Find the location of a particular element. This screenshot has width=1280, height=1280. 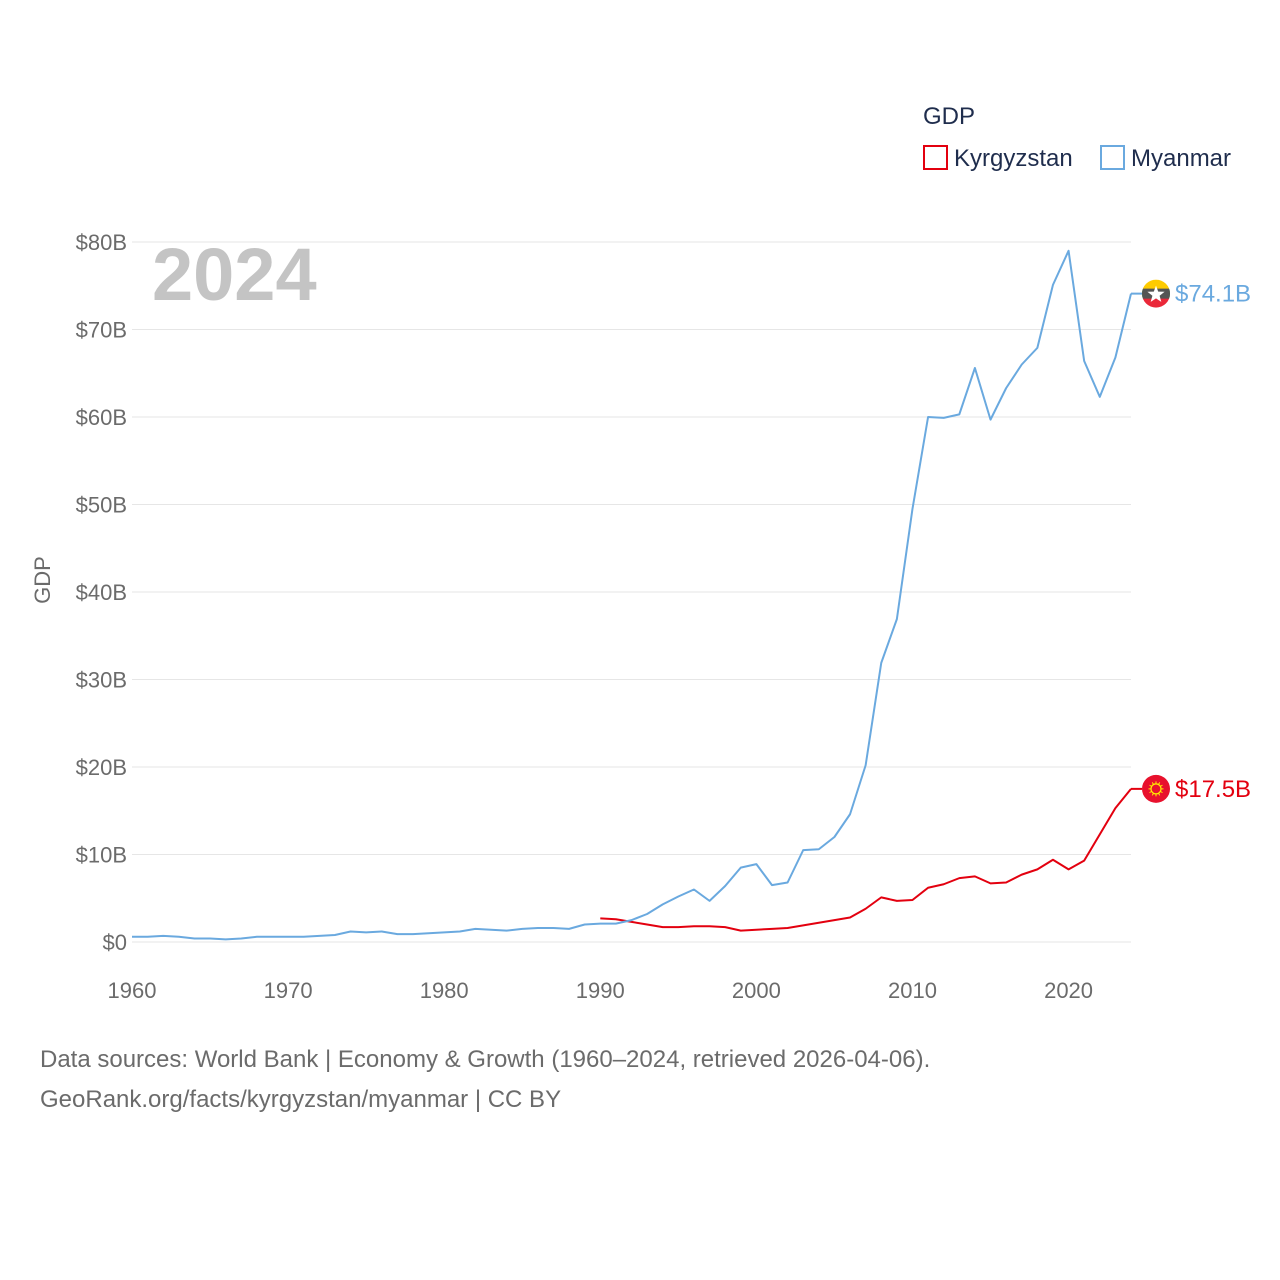

y-tick-label: $40B is located at coordinates (101, 592).